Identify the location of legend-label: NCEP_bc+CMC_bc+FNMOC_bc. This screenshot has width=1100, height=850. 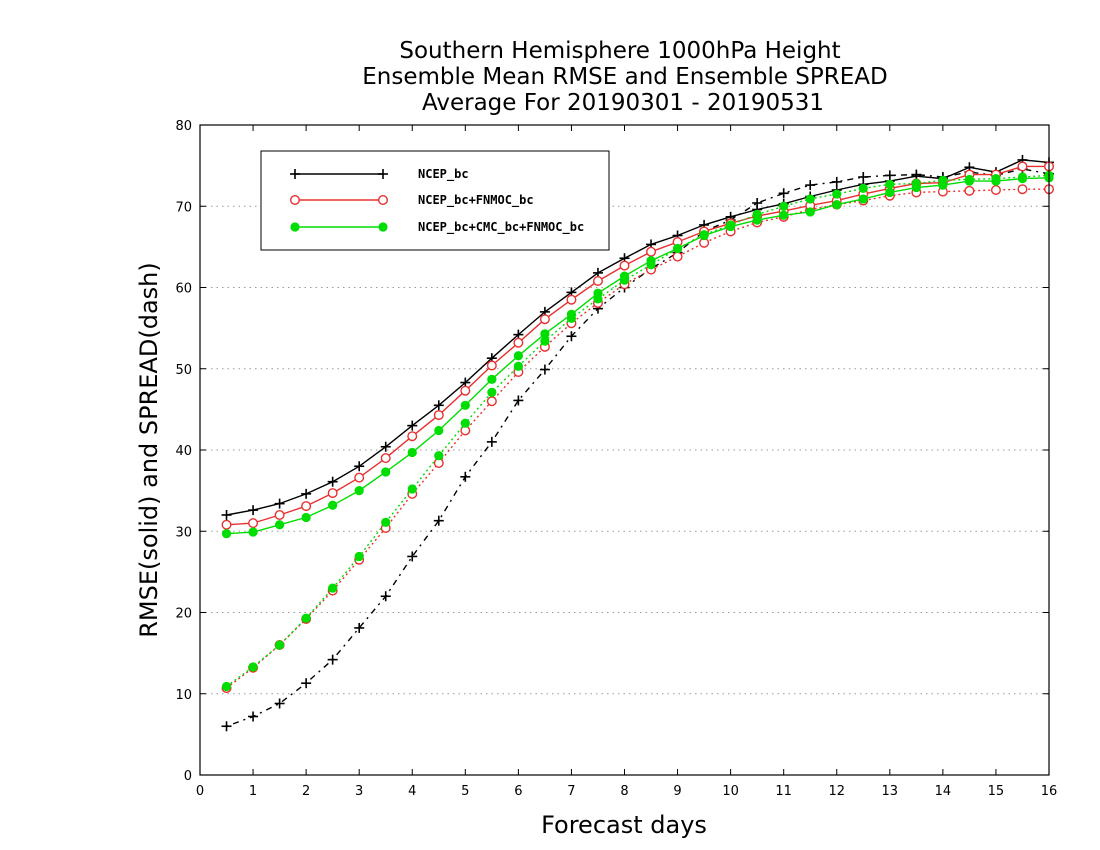
(501, 227).